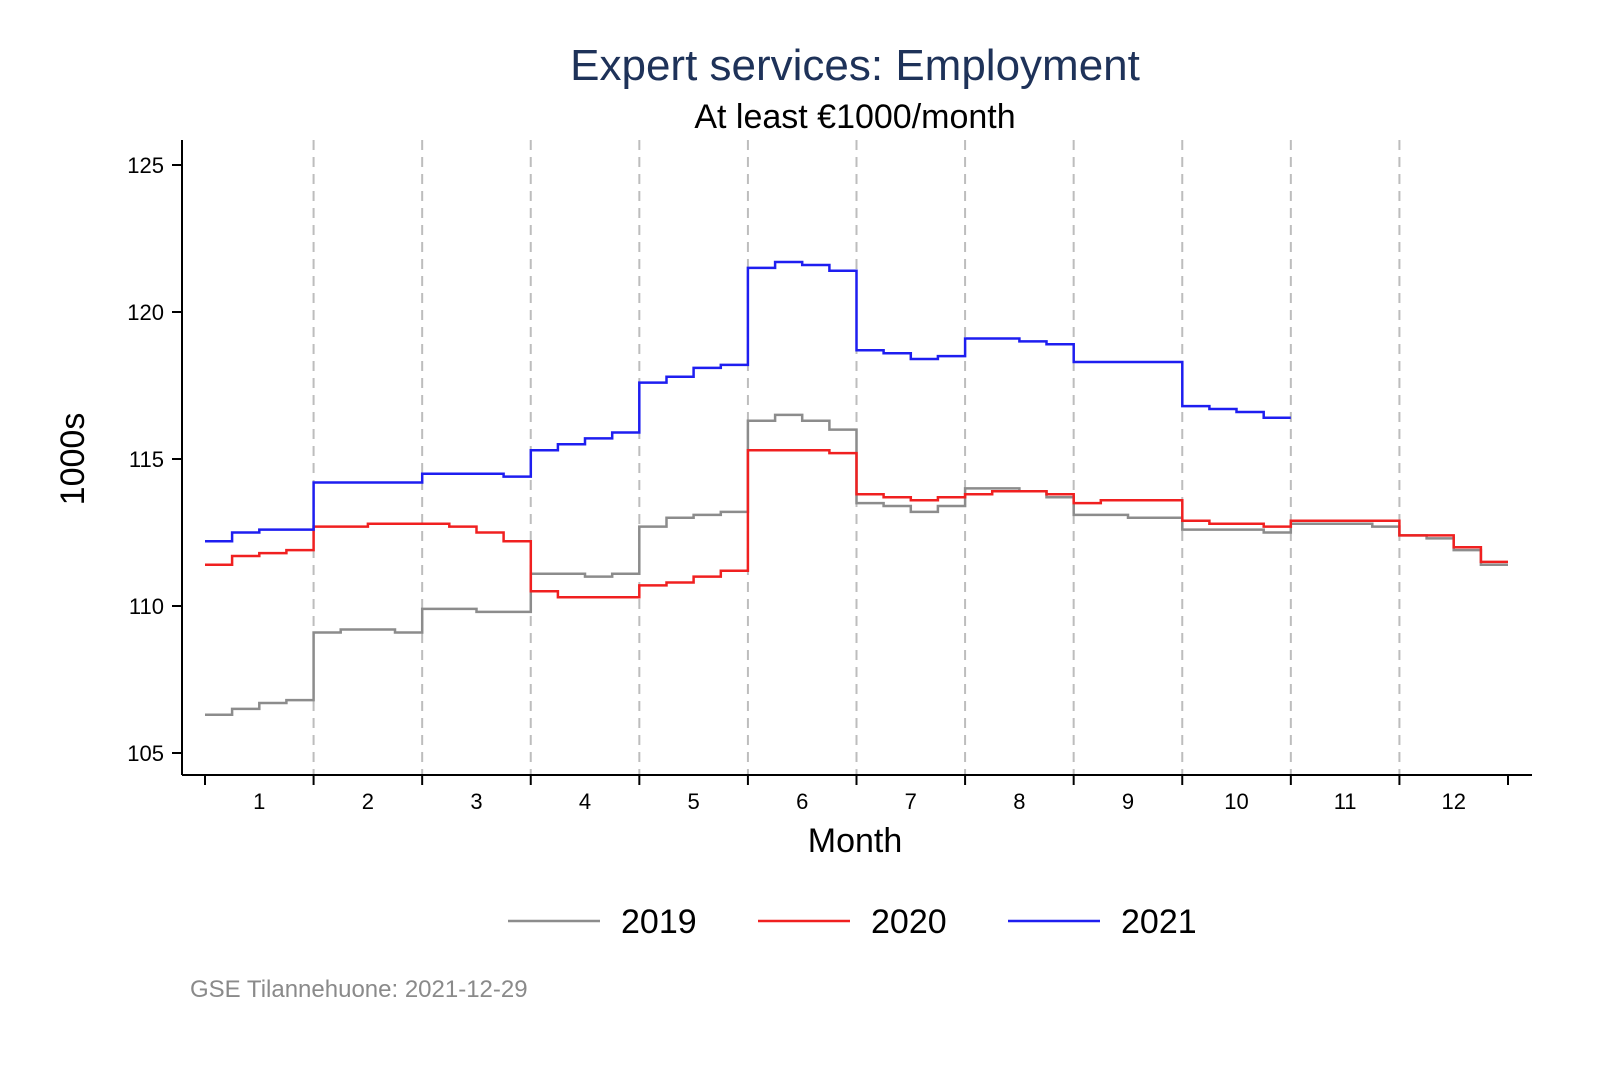 The image size is (1600, 1067). What do you see at coordinates (909, 922) in the screenshot?
I see `legend-label-2020: 2020` at bounding box center [909, 922].